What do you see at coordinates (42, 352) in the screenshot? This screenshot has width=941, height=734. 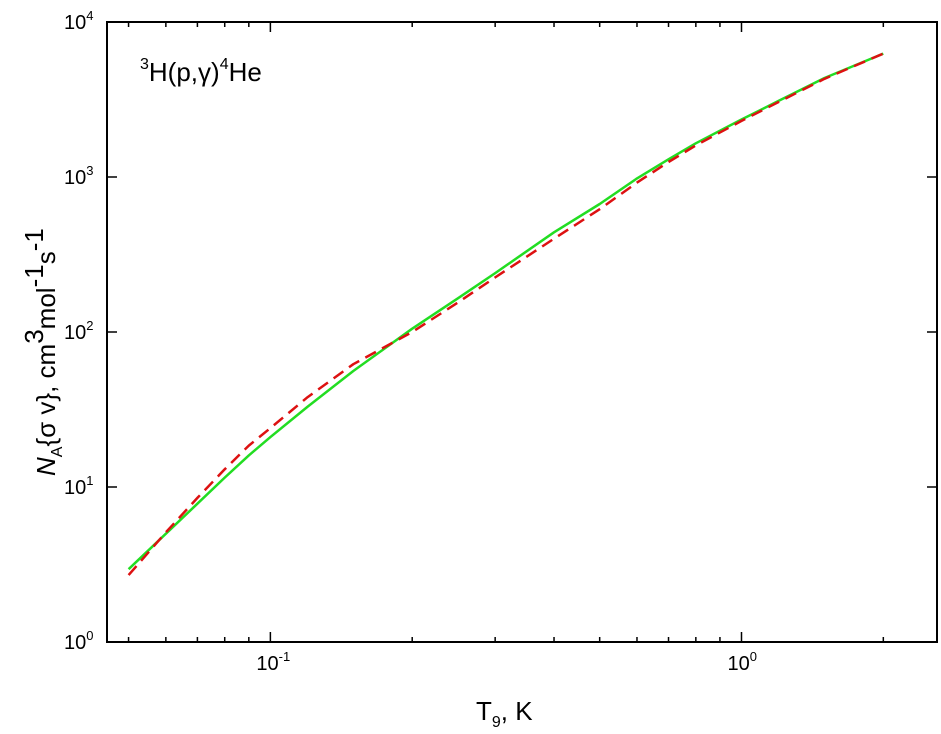 I see `y-axis-label: NA{σ v}, cm3mol-1s-1` at bounding box center [42, 352].